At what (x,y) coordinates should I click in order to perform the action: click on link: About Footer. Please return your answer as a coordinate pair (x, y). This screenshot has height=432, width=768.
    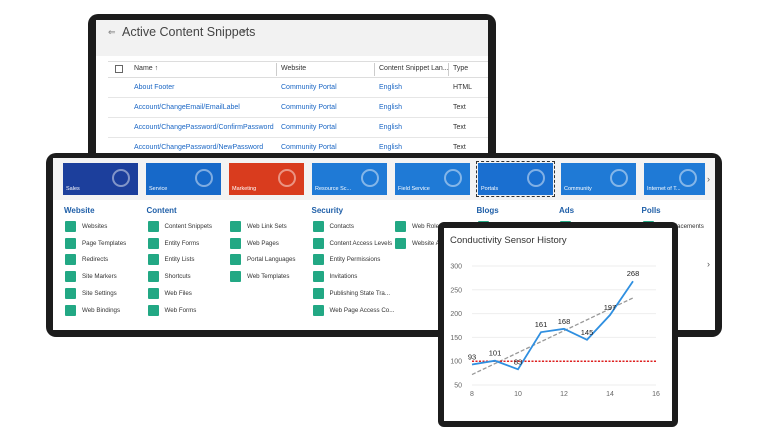
    Looking at the image, I should click on (154, 87).